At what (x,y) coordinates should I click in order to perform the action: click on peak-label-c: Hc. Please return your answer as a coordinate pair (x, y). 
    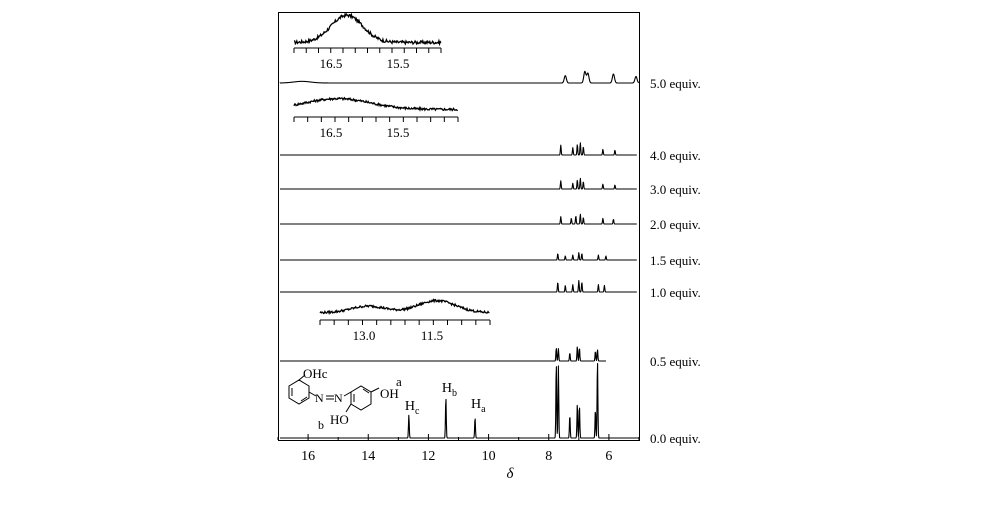
    Looking at the image, I should click on (412, 408).